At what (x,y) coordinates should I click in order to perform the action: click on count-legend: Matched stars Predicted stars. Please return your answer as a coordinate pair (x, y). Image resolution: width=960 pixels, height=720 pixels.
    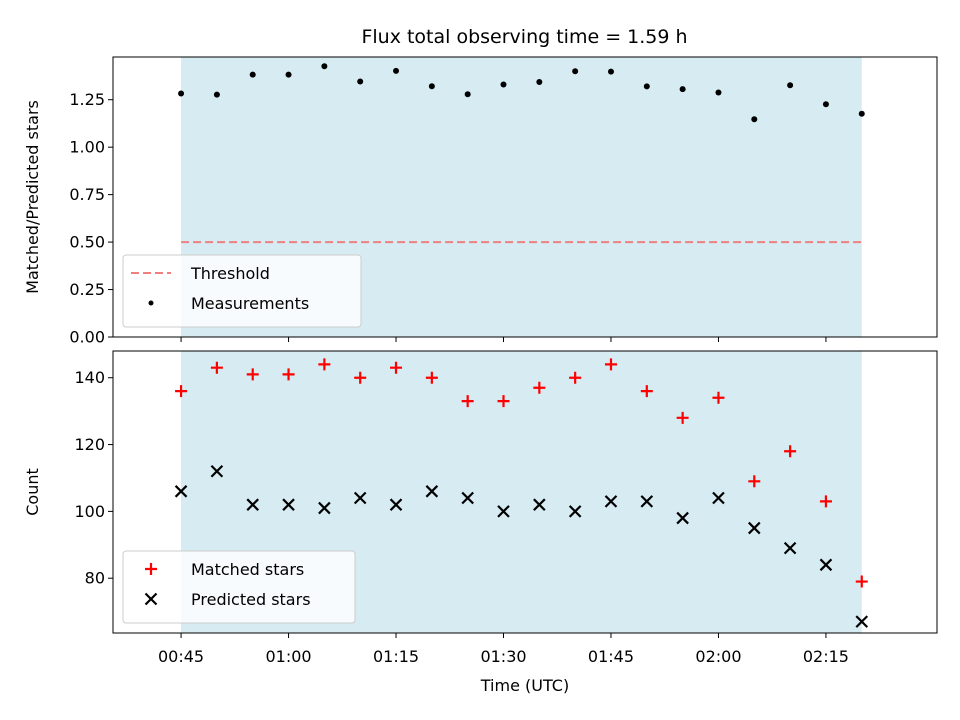
    Looking at the image, I should click on (239, 587).